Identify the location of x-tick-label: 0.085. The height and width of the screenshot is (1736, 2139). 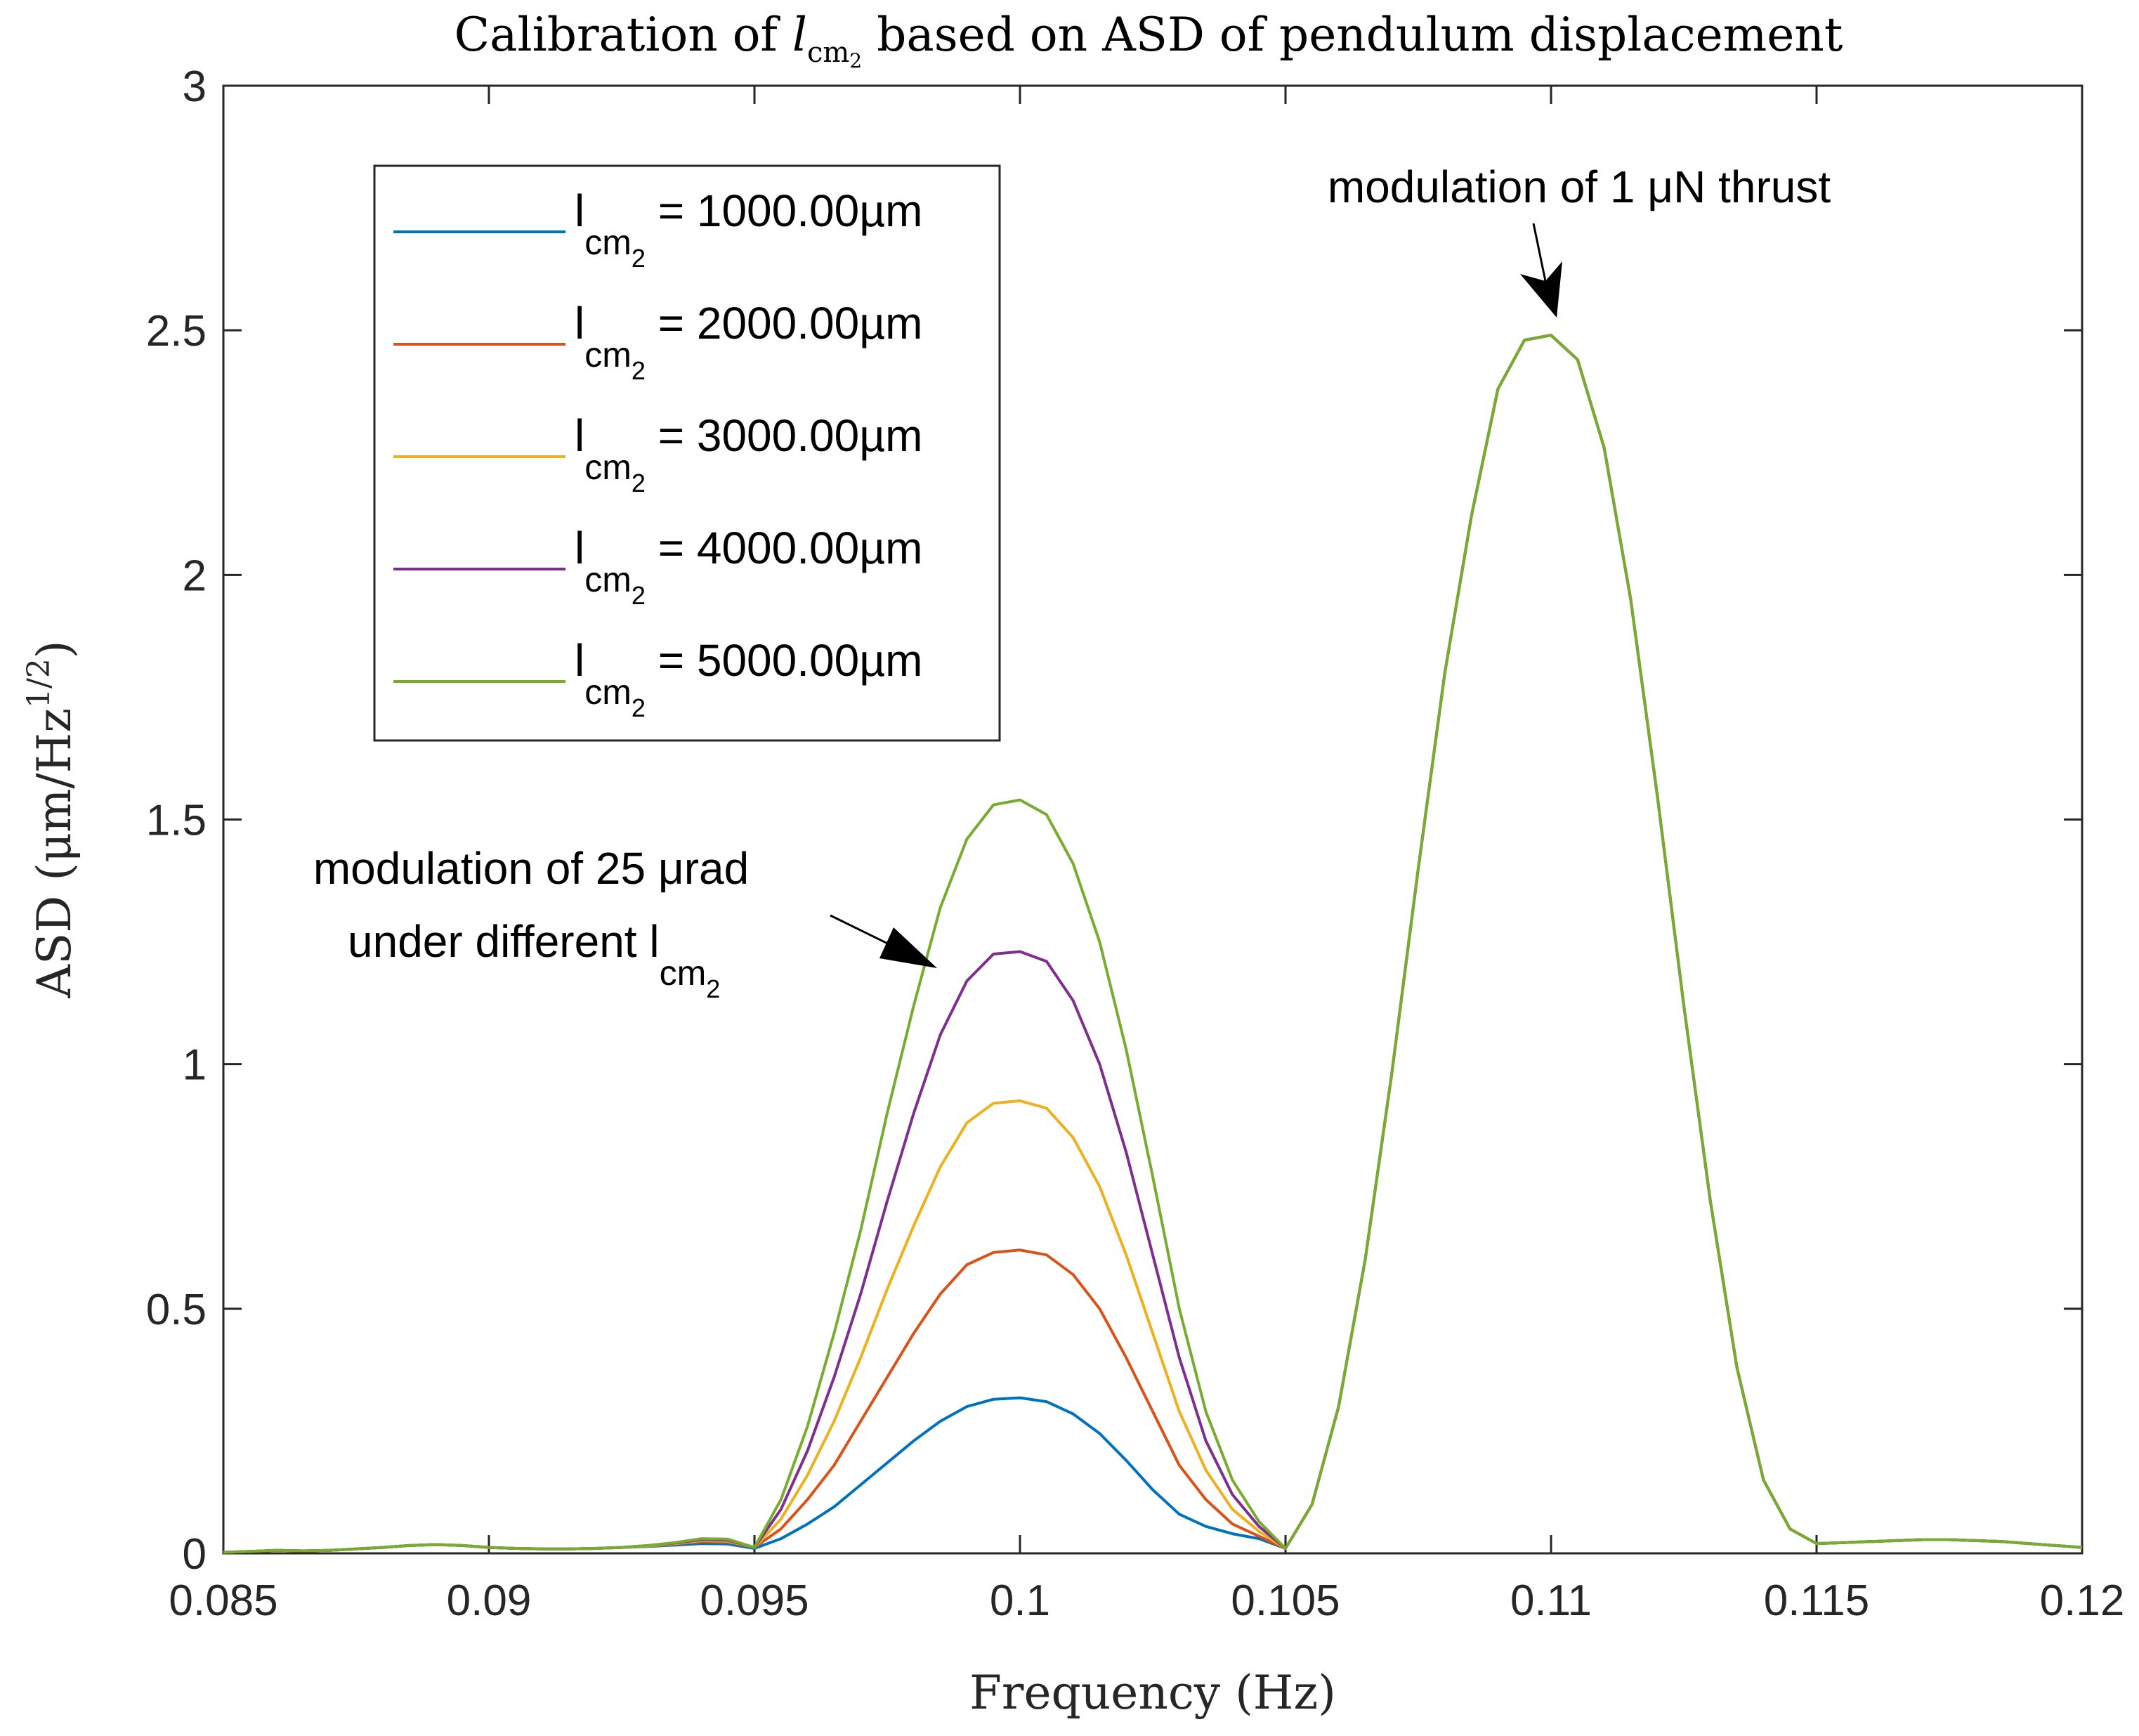
(223, 1601).